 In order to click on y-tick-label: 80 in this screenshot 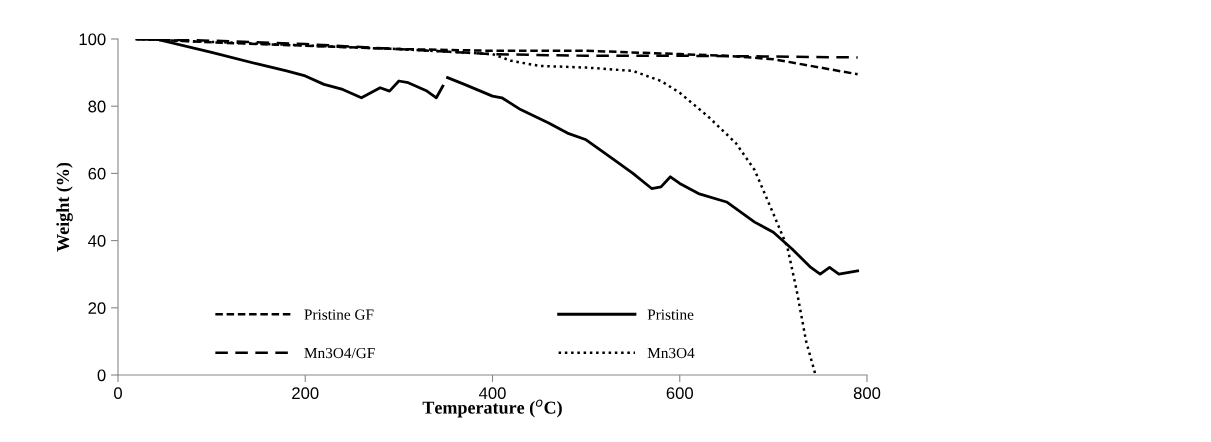, I will do `click(97, 106)`.